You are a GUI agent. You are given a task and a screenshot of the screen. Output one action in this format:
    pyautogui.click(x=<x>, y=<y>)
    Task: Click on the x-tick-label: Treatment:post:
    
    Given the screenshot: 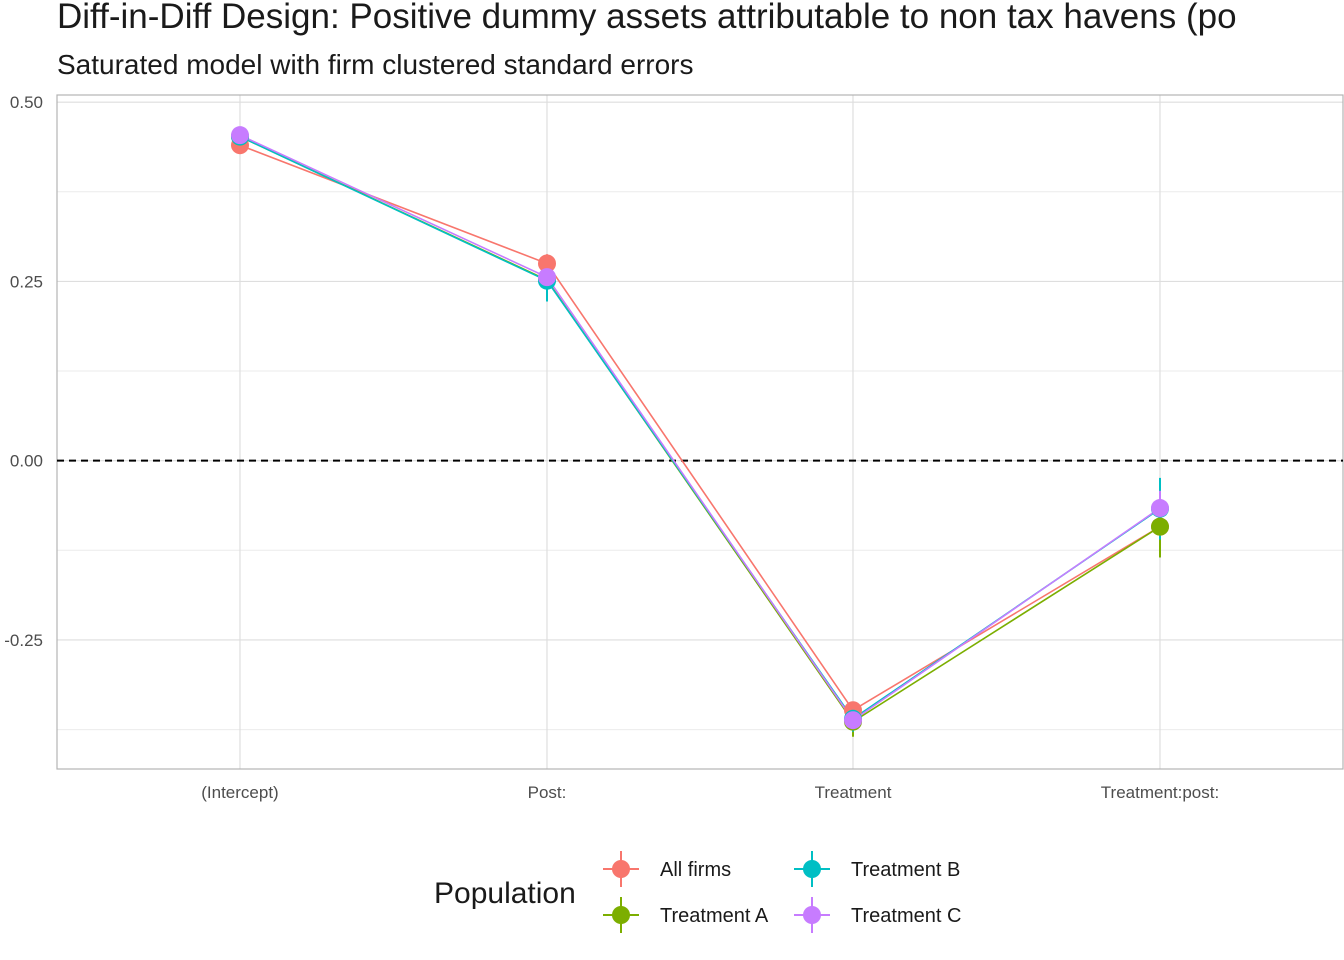 What is the action you would take?
    pyautogui.click(x=1160, y=792)
    